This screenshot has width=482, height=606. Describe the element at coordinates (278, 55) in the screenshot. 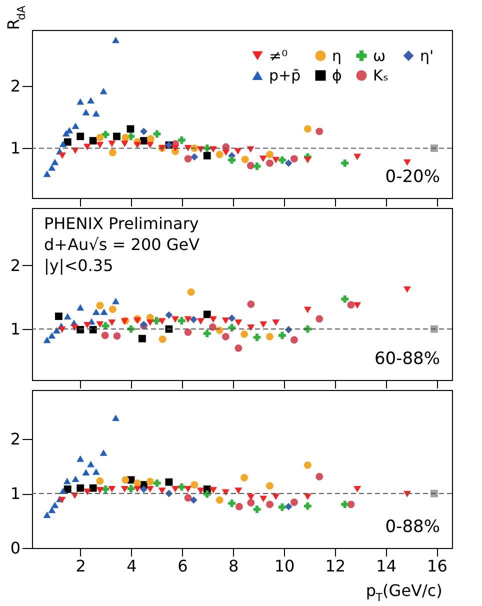

I see `legend-label: ≠⁰` at that location.